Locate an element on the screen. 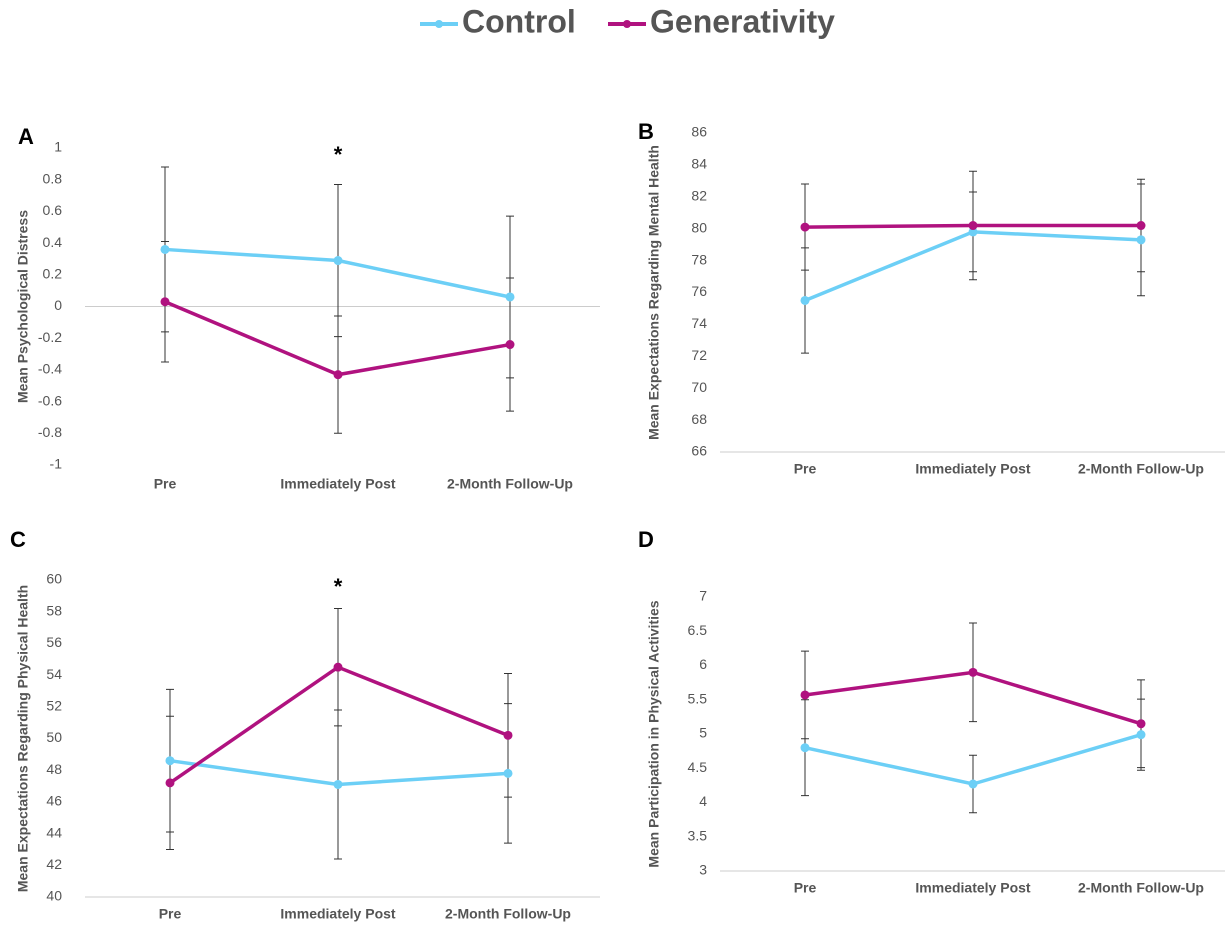  y-tick-label: 80 is located at coordinates (699, 227).